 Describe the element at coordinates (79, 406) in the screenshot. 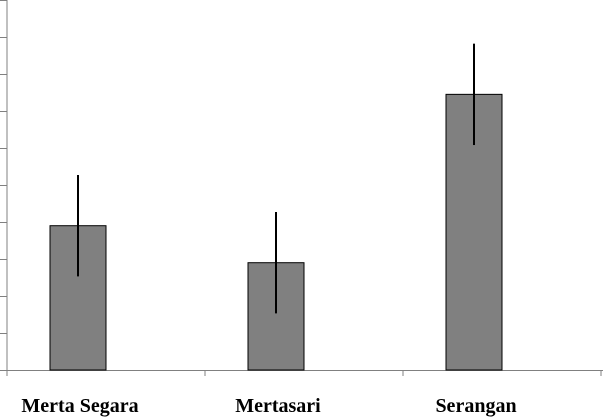

I see `x-tick-label: Merta Segara` at that location.